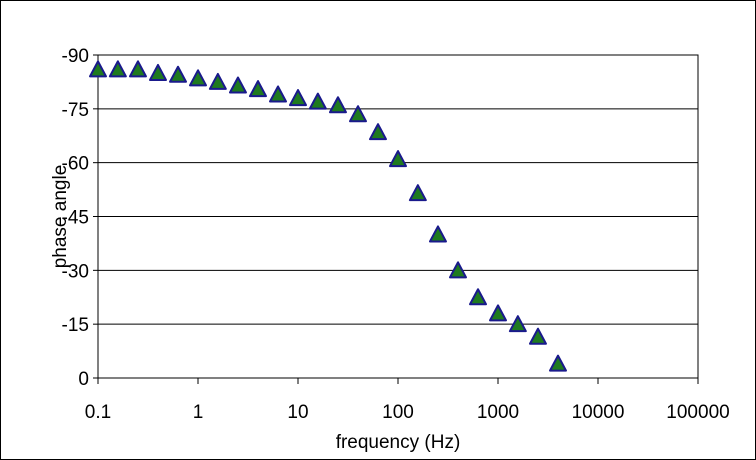 The width and height of the screenshot is (756, 460). What do you see at coordinates (75, 218) in the screenshot?
I see `y-tick-label: -45` at bounding box center [75, 218].